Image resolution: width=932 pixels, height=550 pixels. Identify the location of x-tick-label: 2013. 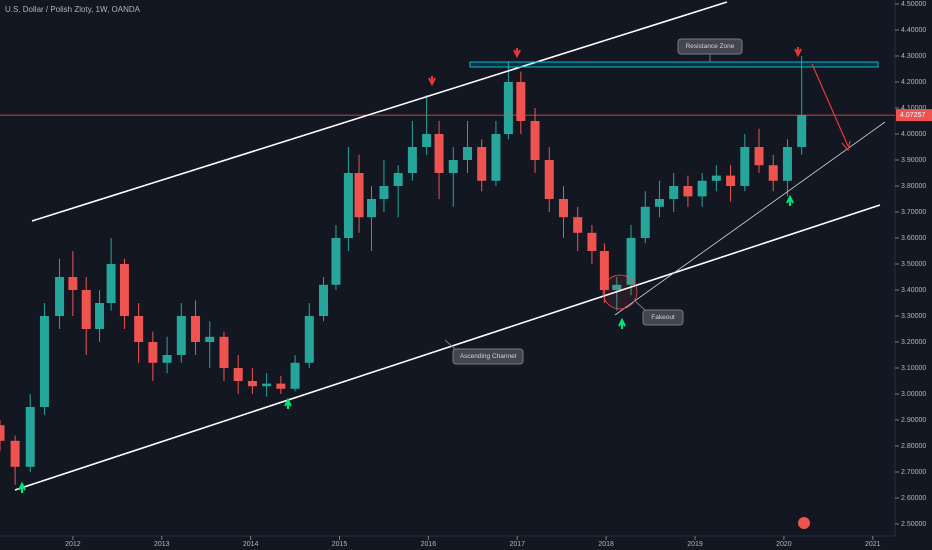
(162, 544).